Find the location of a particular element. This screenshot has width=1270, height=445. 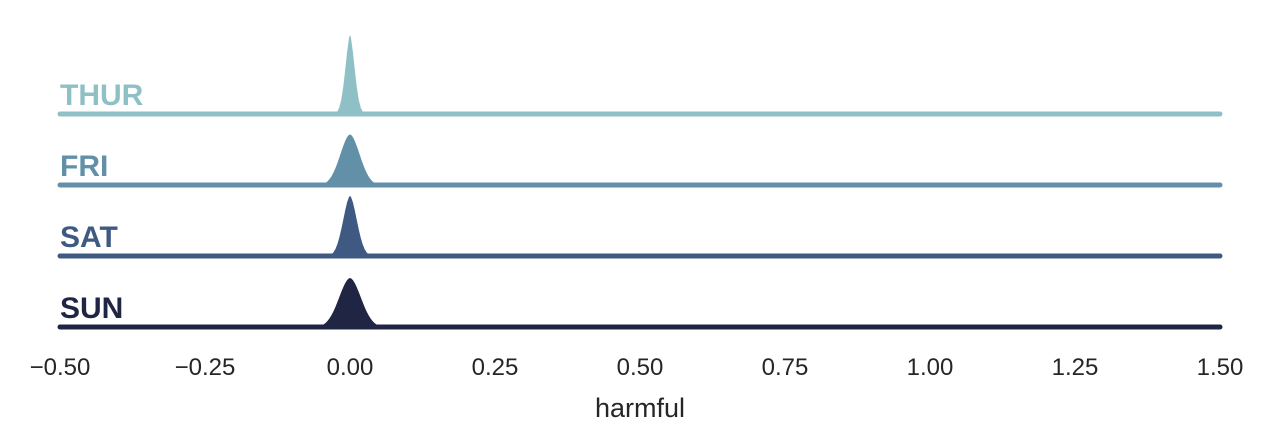

x-tick-label: 1.50 is located at coordinates (1220, 367).